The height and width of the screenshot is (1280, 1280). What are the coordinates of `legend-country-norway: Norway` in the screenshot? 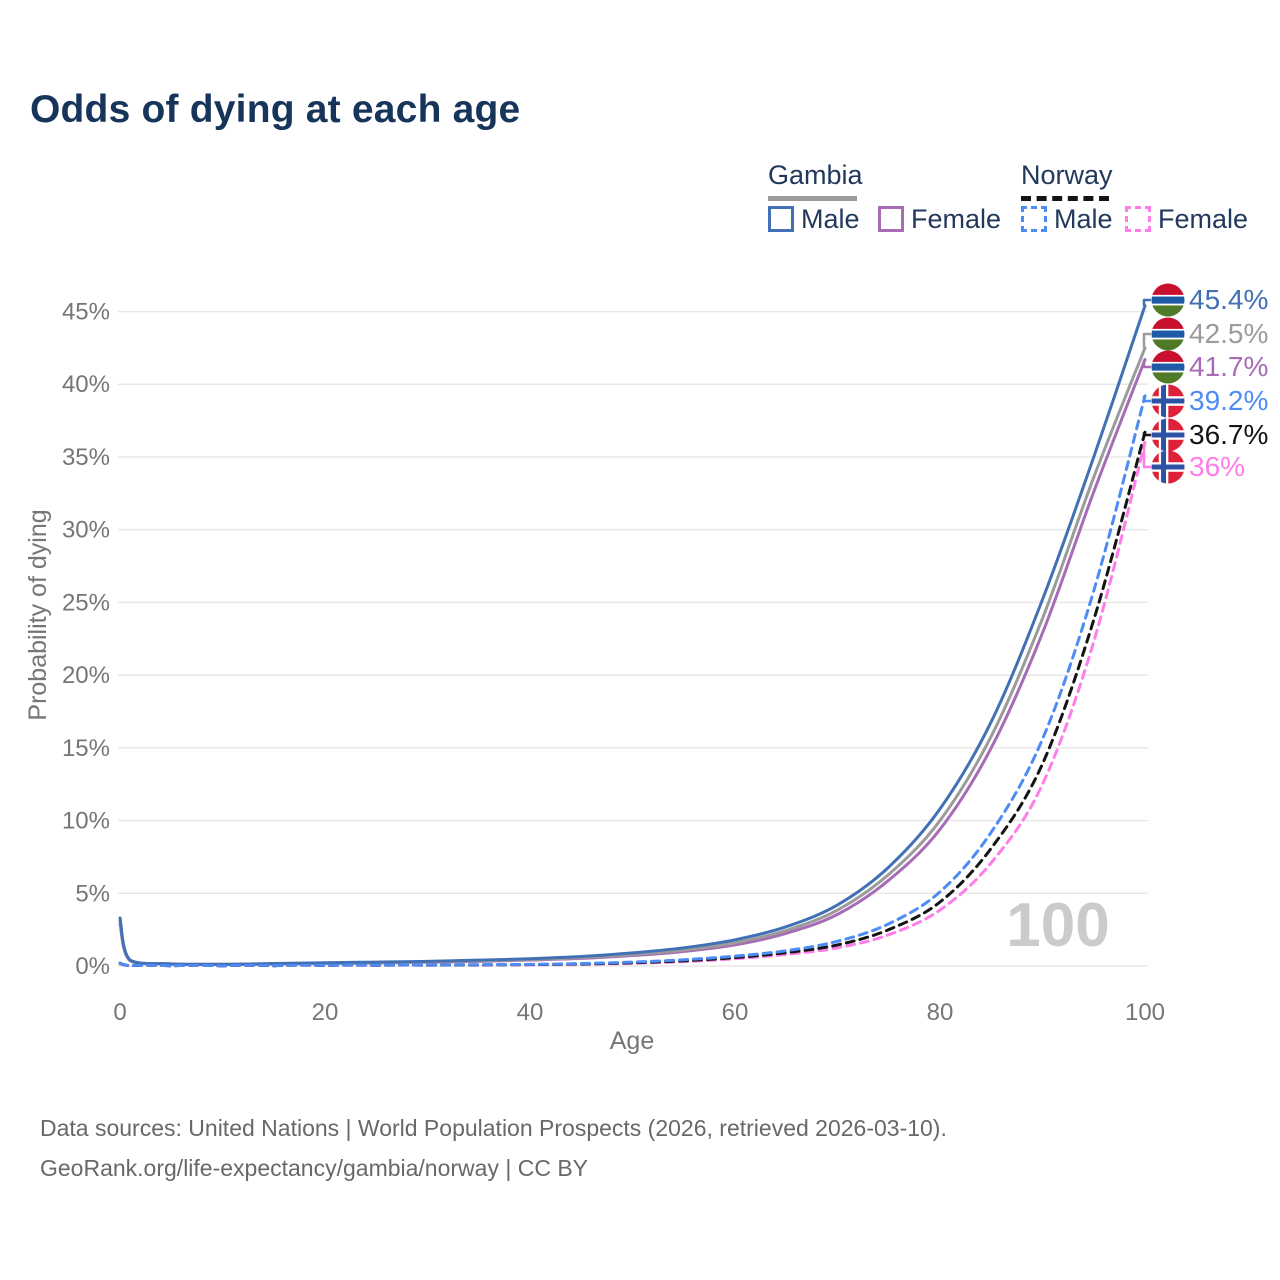 It's located at (1067, 175).